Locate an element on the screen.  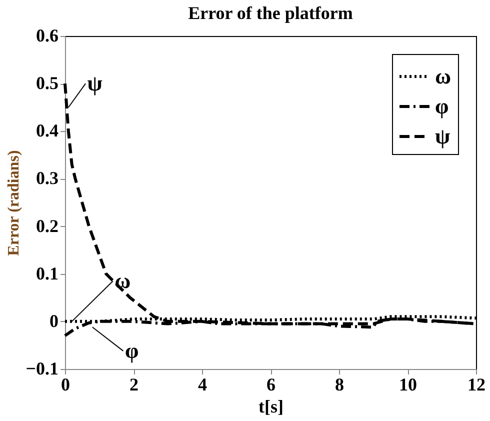
legend-label: ψ is located at coordinates (442, 136).